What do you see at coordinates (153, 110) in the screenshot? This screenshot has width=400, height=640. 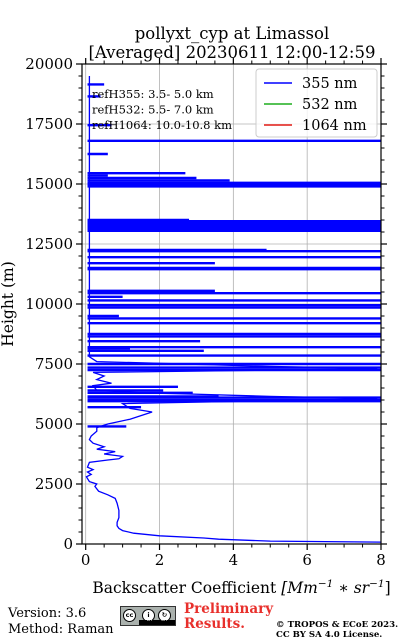 I see `reference-height-text: refH532: 5.5- 7.0 km` at bounding box center [153, 110].